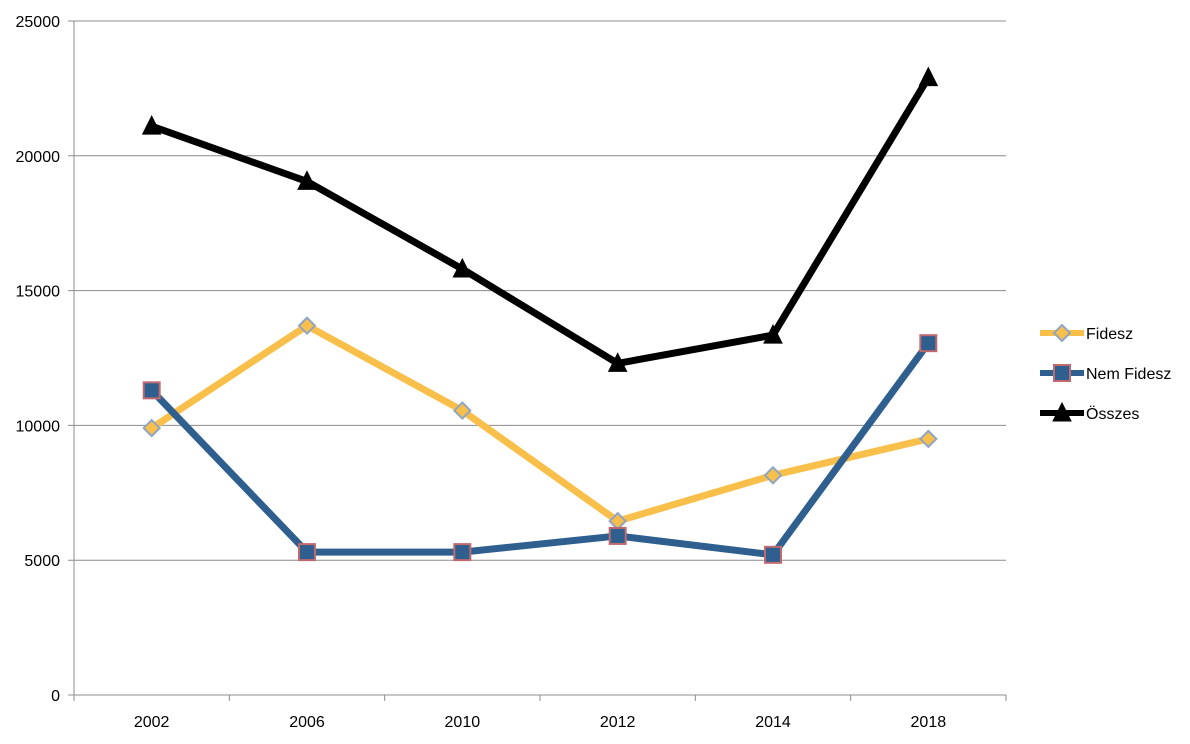 Image resolution: width=1190 pixels, height=744 pixels. Describe the element at coordinates (42, 561) in the screenshot. I see `y-tick-label: 5000` at that location.